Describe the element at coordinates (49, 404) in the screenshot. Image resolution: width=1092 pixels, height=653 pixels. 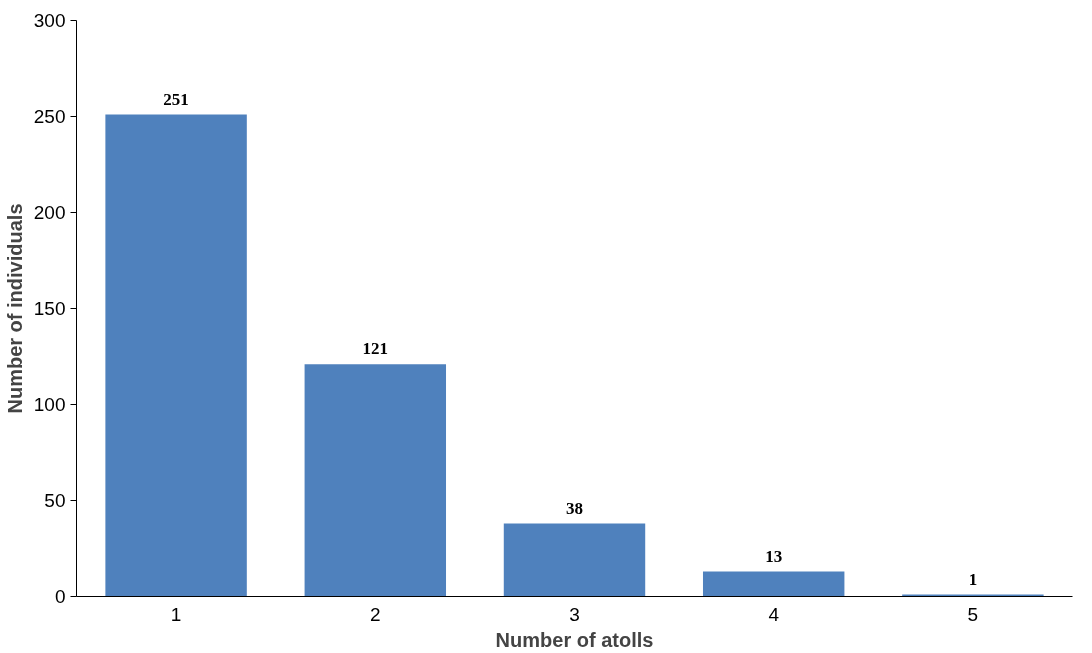
I see `y-tick-label: 100` at that location.